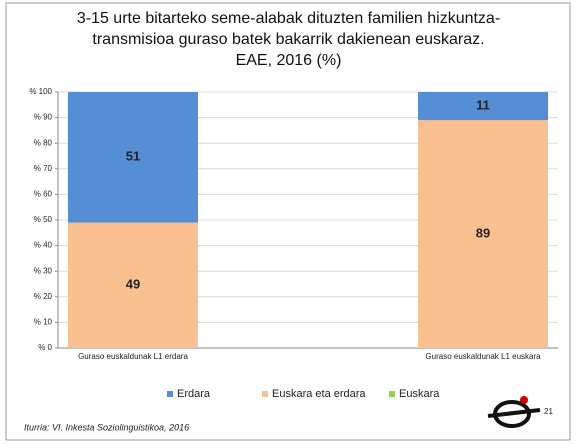 Image resolution: width=577 pixels, height=444 pixels. Describe the element at coordinates (43, 117) in the screenshot. I see `y-tick-label: % 90` at that location.